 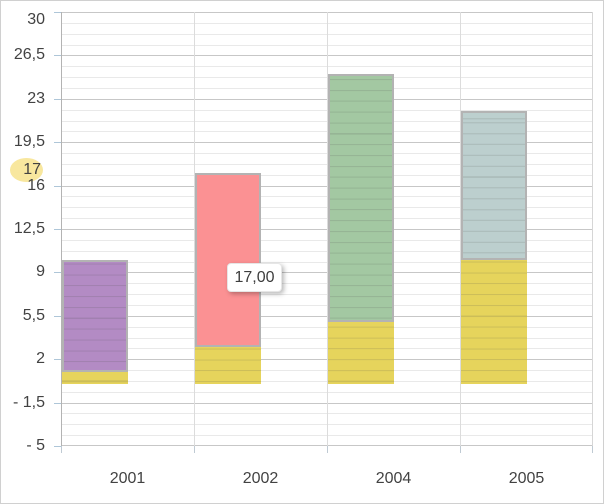 I want to click on bar-segment-2004-top, so click(x=361, y=198).